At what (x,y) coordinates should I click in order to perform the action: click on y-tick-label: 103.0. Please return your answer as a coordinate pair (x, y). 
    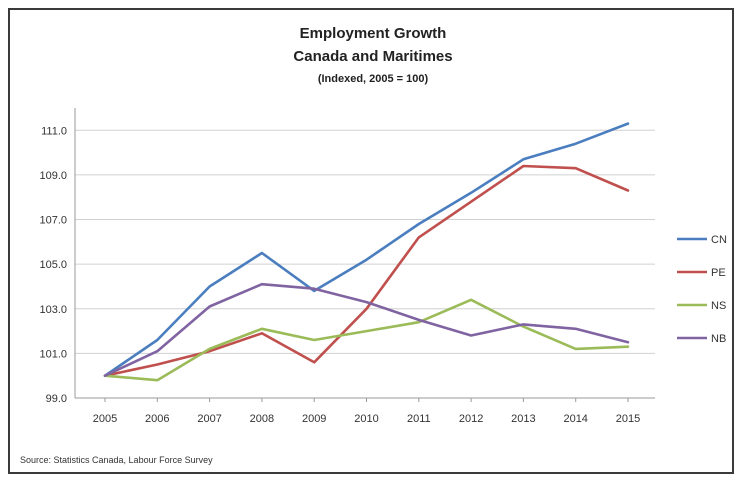
    Looking at the image, I should click on (53, 310).